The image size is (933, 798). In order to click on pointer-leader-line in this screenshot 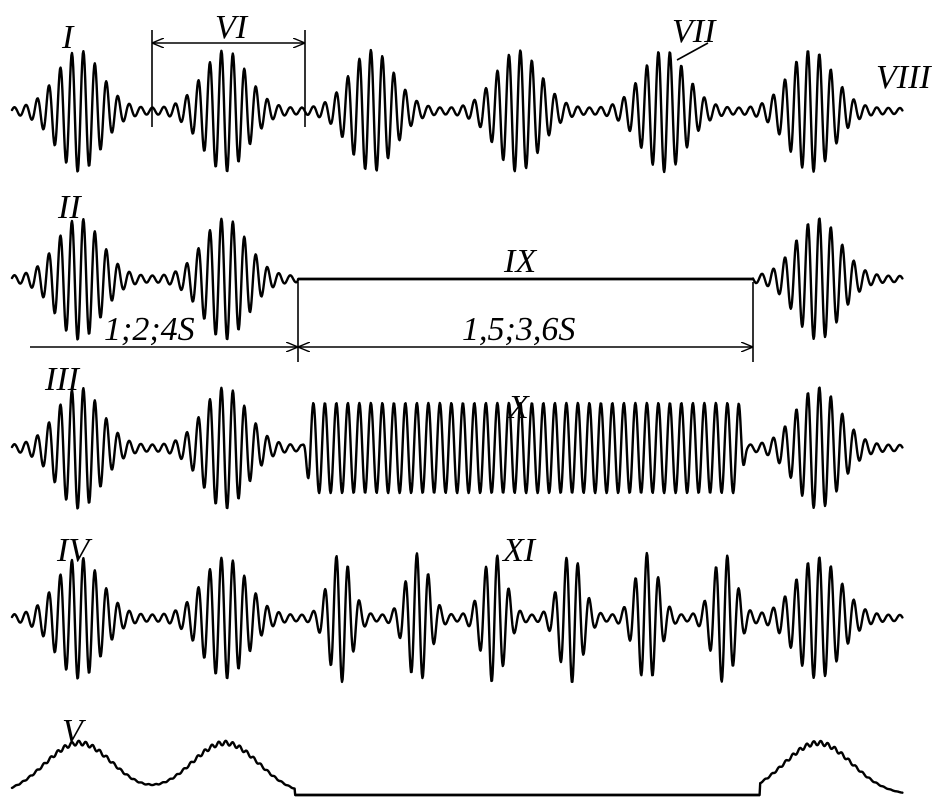, I will do `click(692, 51)`.